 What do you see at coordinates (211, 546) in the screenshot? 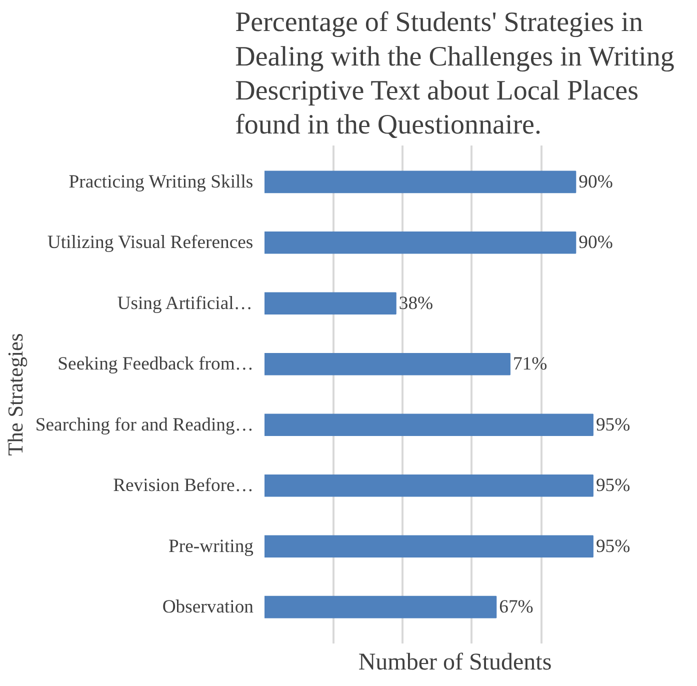
I see `y-tick-label: Pre-writing` at bounding box center [211, 546].